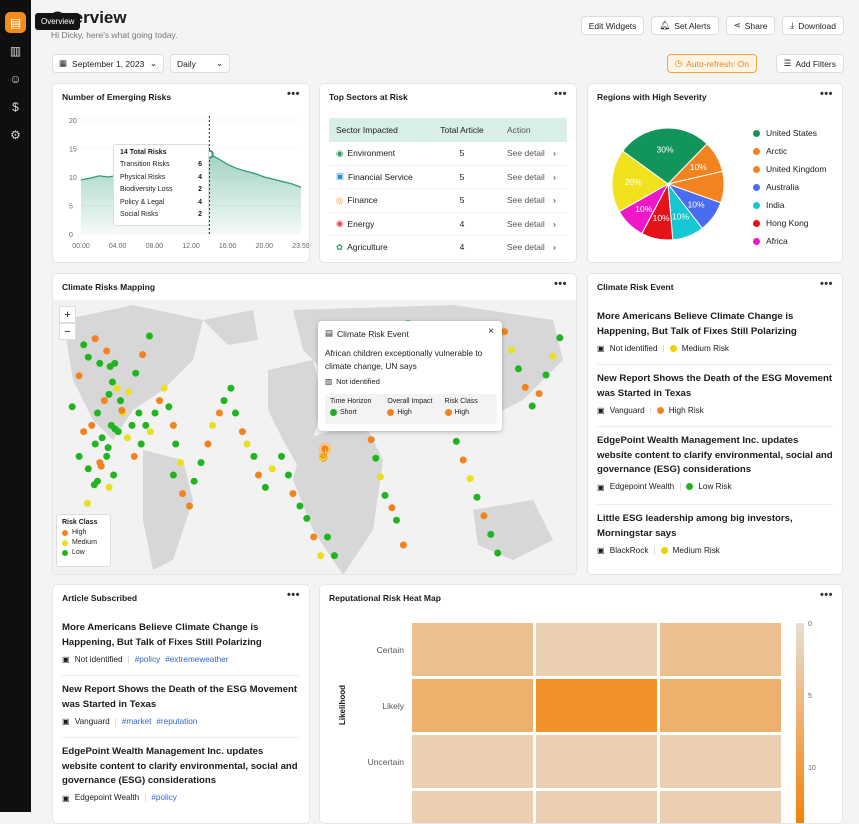 The image size is (859, 824). Describe the element at coordinates (750, 25) in the screenshot. I see `share-button: ⋖ Share` at that location.